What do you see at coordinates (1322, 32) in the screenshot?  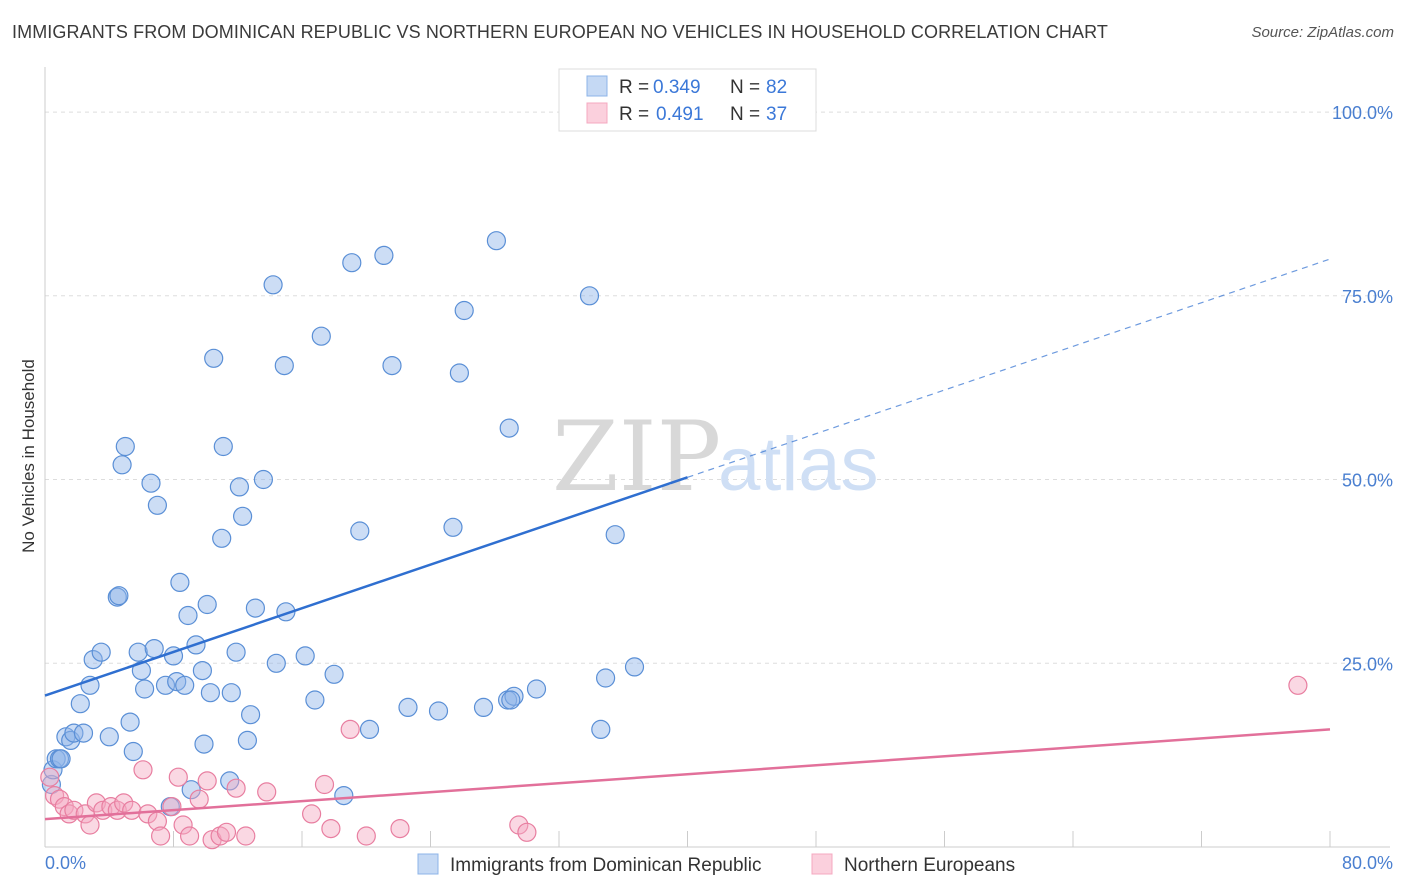 I see `source-label: Source: ZipAtlas.com` at bounding box center [1322, 32].